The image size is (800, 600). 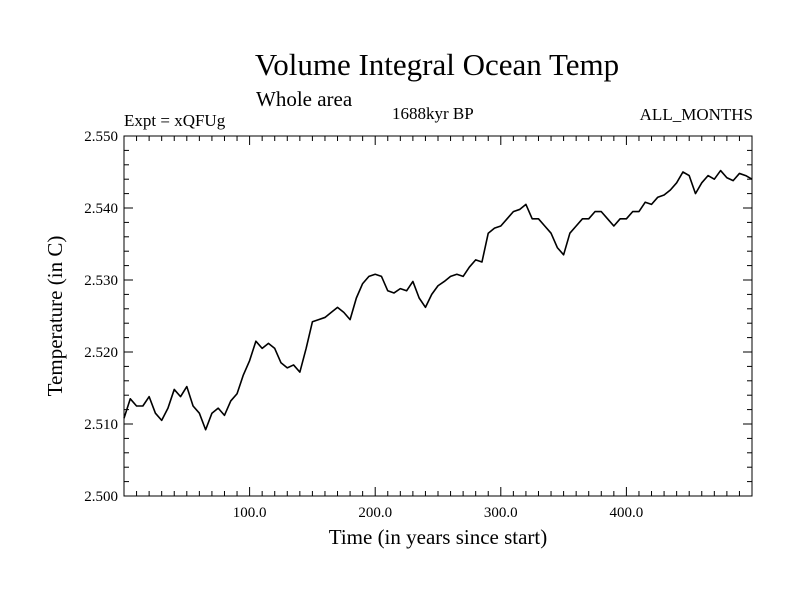 I want to click on y-tick-label: 2.520, so click(x=101, y=353).